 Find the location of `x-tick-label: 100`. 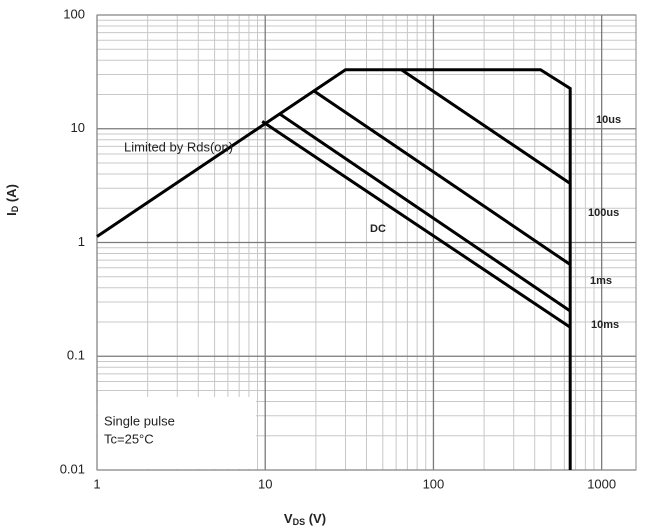

x-tick-label: 100 is located at coordinates (434, 483).